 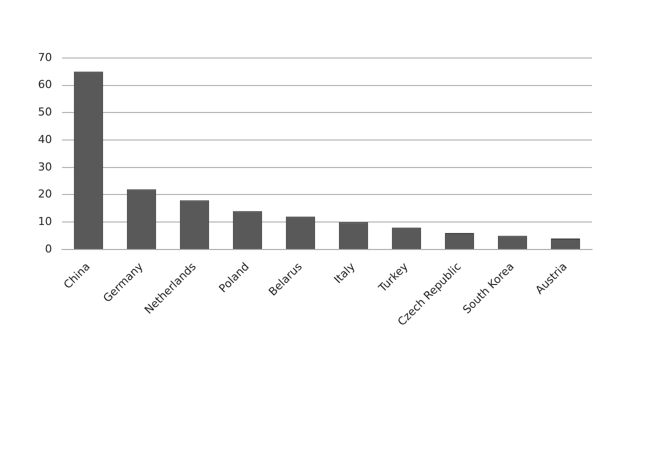 I want to click on y-tick-label: 30, so click(x=45, y=167).